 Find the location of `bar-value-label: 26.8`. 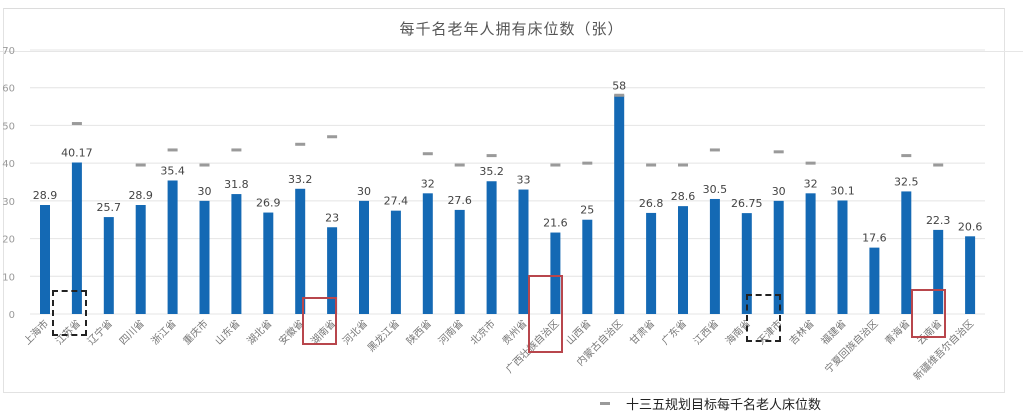

bar-value-label: 26.8 is located at coordinates (651, 203).